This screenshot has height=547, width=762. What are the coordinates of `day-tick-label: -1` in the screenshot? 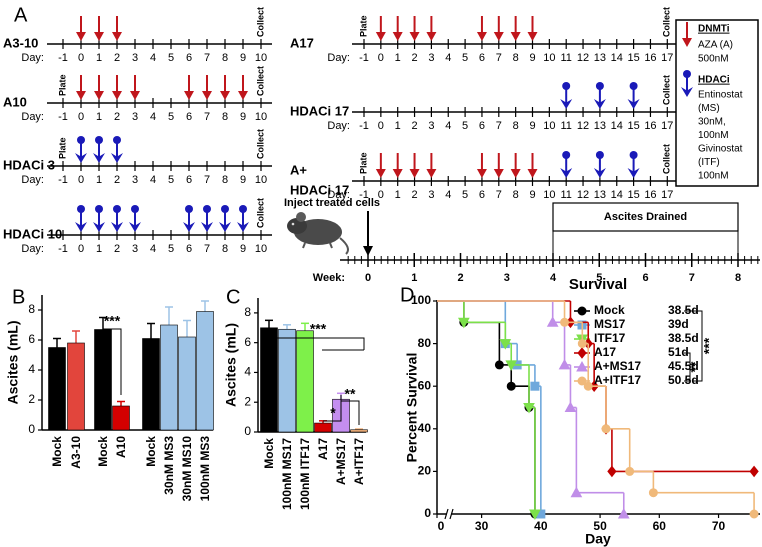 It's located at (364, 195).